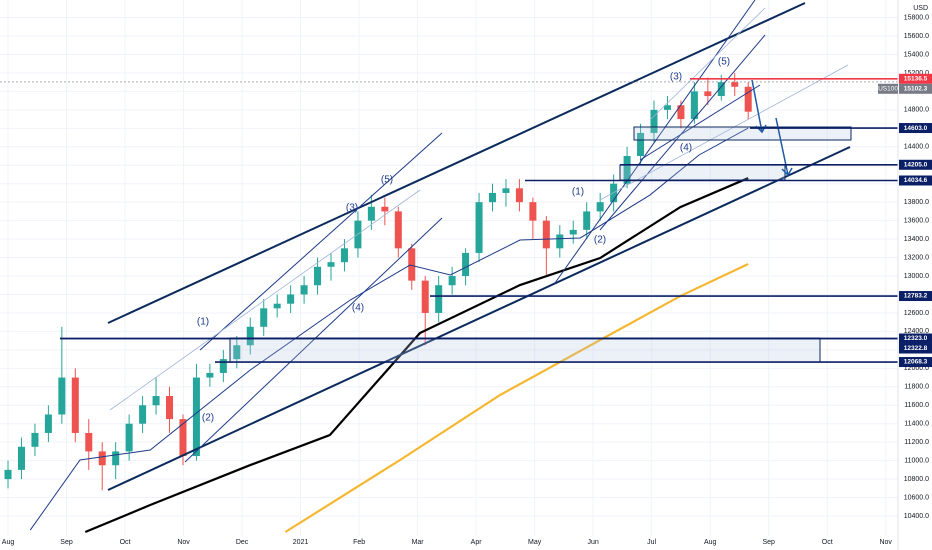 Image resolution: width=932 pixels, height=550 pixels. Describe the element at coordinates (651, 542) in the screenshot. I see `x-tick-label: Jul` at that location.